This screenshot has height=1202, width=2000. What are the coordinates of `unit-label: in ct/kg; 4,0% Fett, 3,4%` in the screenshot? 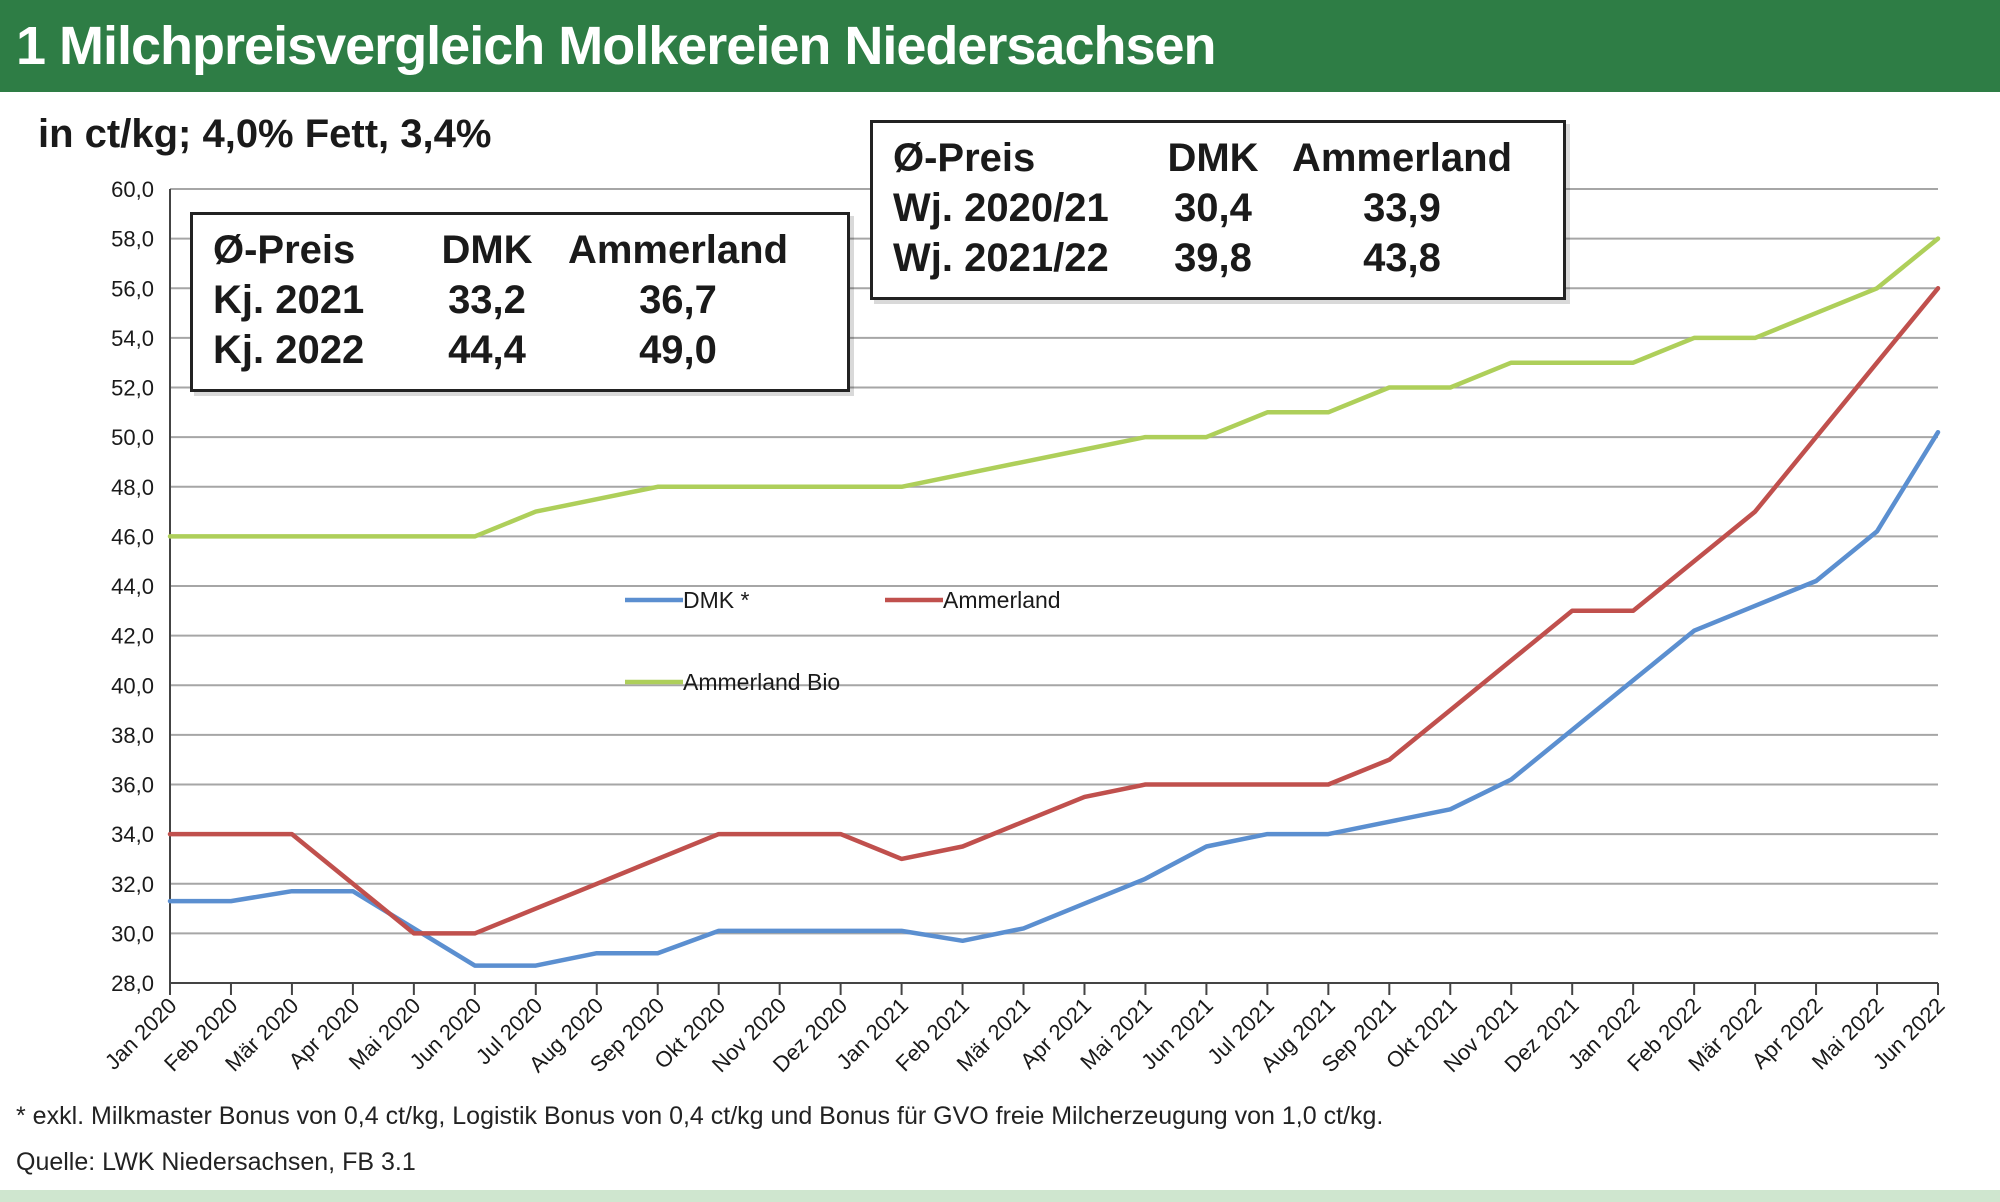 It's located at (265, 134).